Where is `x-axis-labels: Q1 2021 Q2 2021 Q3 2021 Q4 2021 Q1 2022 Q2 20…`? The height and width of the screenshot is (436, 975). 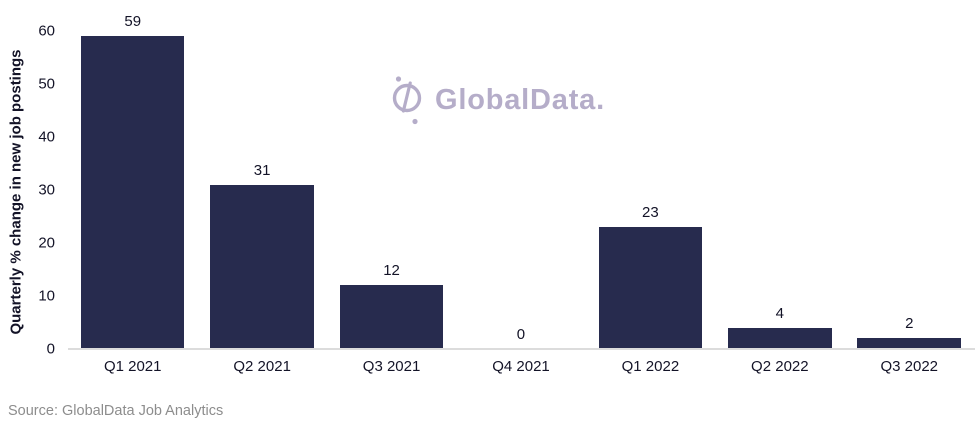 x-axis-labels: Q1 2021 Q2 2021 Q3 2021 Q4 2021 Q1 2022 Q2 20… is located at coordinates (521, 366).